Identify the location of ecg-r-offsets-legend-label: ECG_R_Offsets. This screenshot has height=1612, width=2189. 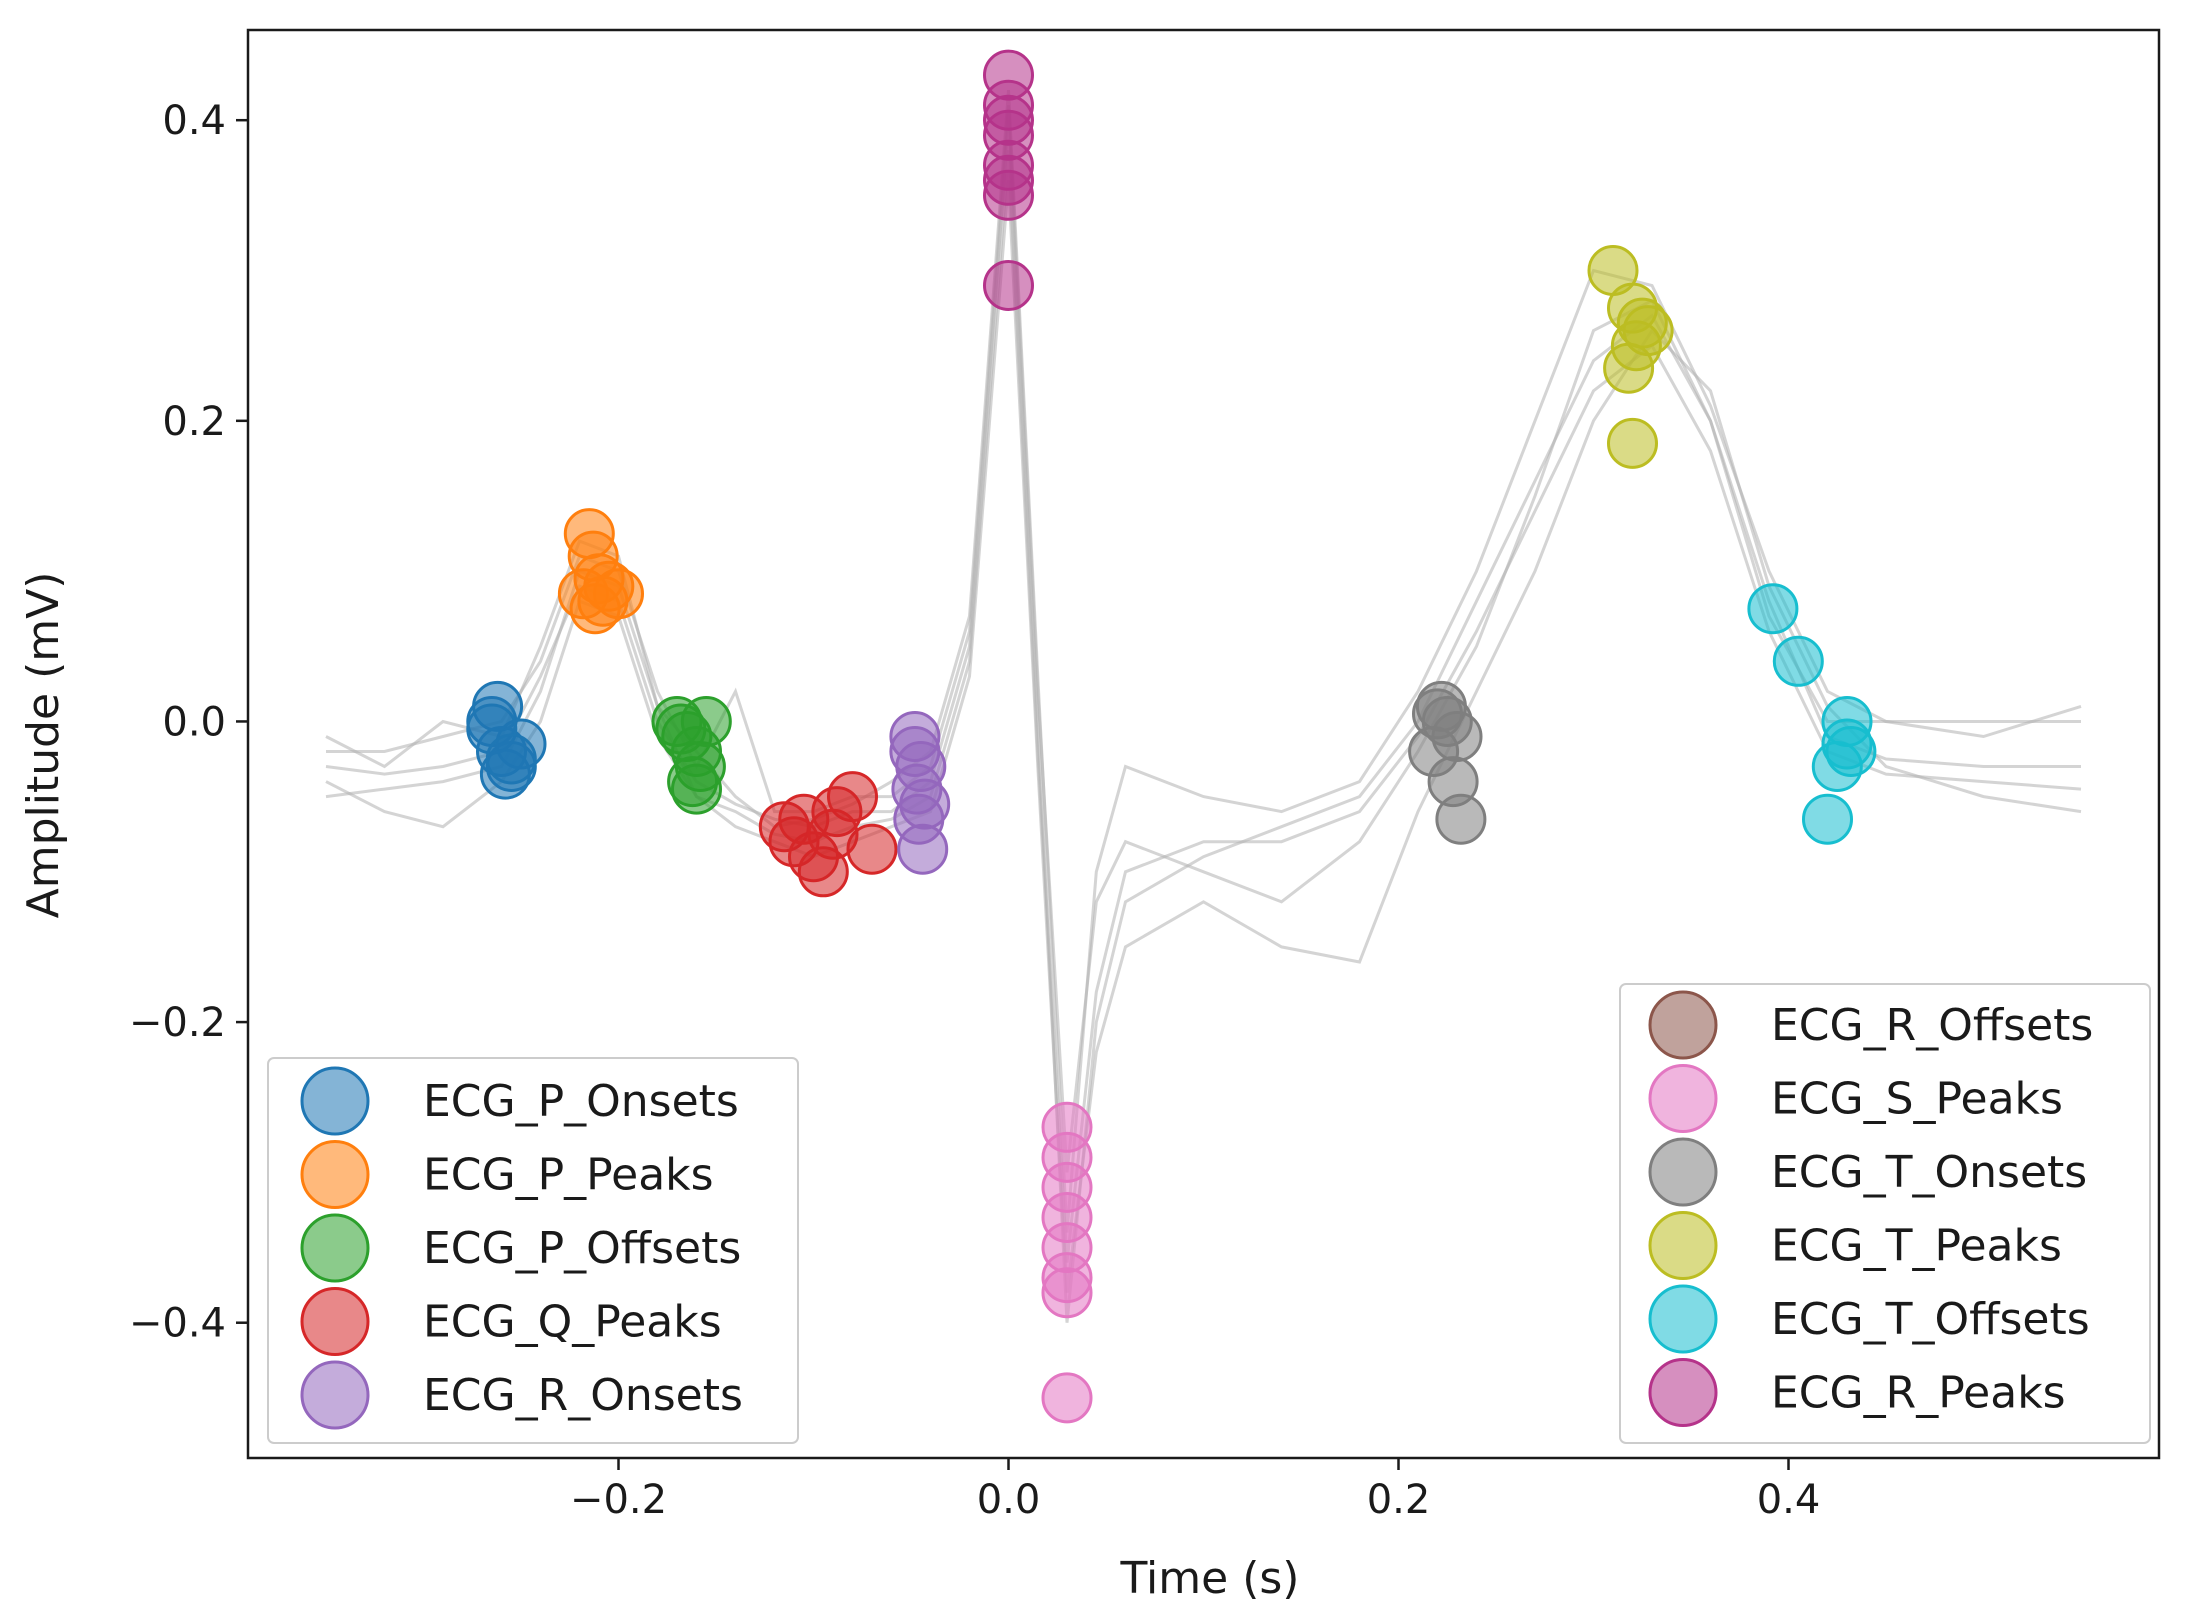
(1932, 1025).